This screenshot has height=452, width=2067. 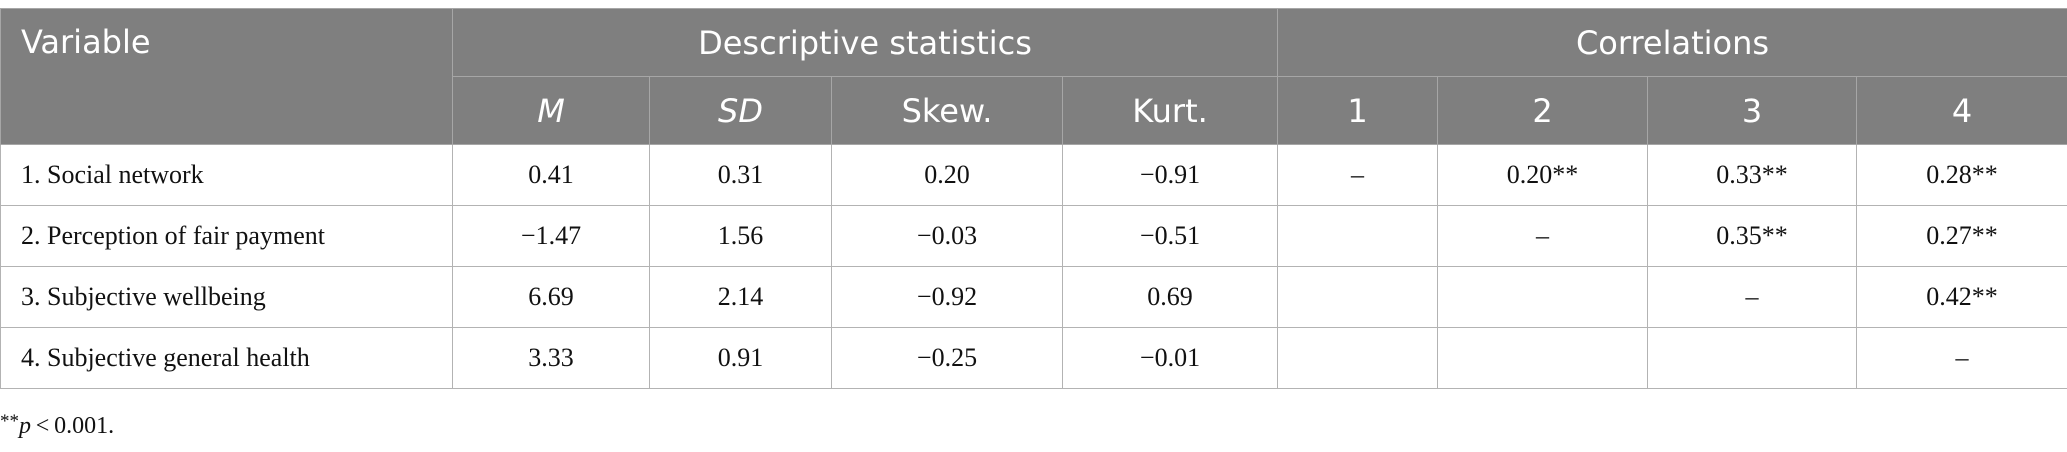 What do you see at coordinates (947, 110) in the screenshot?
I see `skew-header: Skew.` at bounding box center [947, 110].